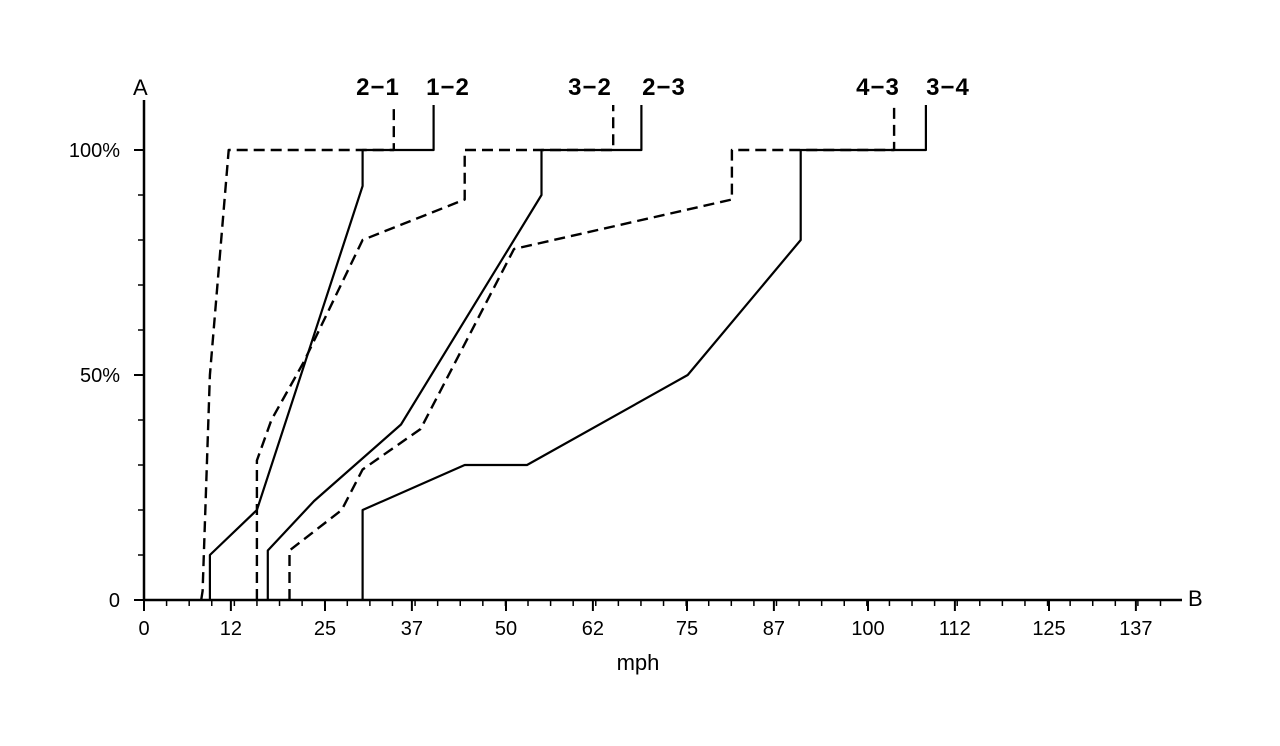 This screenshot has height=746, width=1280. Describe the element at coordinates (638, 662) in the screenshot. I see `x-axis-label: mph` at that location.